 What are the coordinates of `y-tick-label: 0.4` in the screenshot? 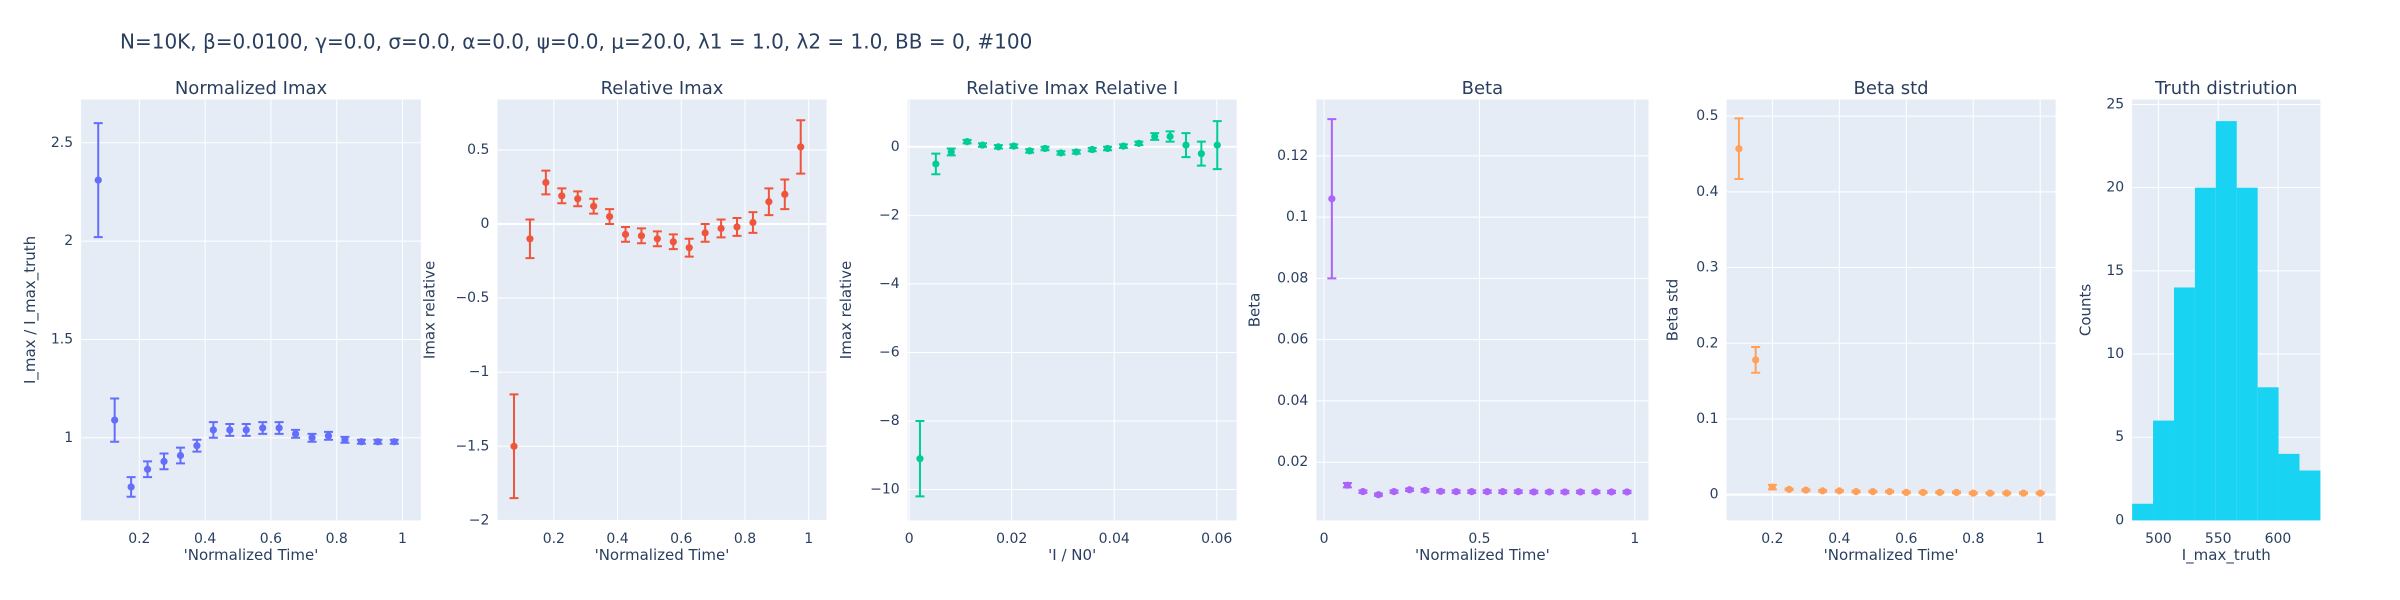 It's located at (1707, 192).